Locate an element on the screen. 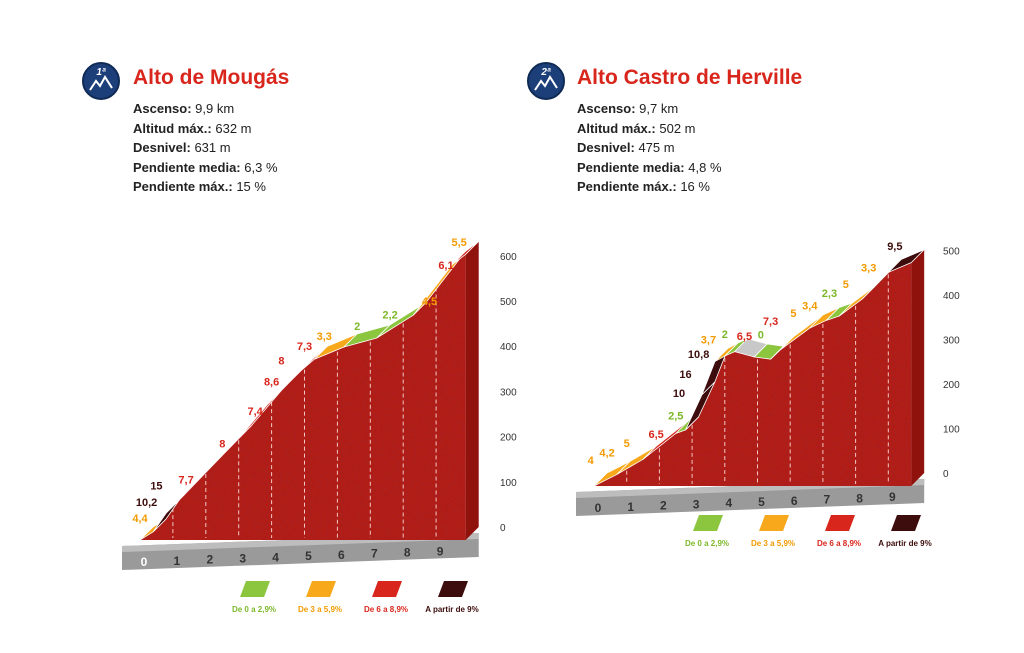 The image size is (1024, 653). slope-label: 15 is located at coordinates (156, 486).